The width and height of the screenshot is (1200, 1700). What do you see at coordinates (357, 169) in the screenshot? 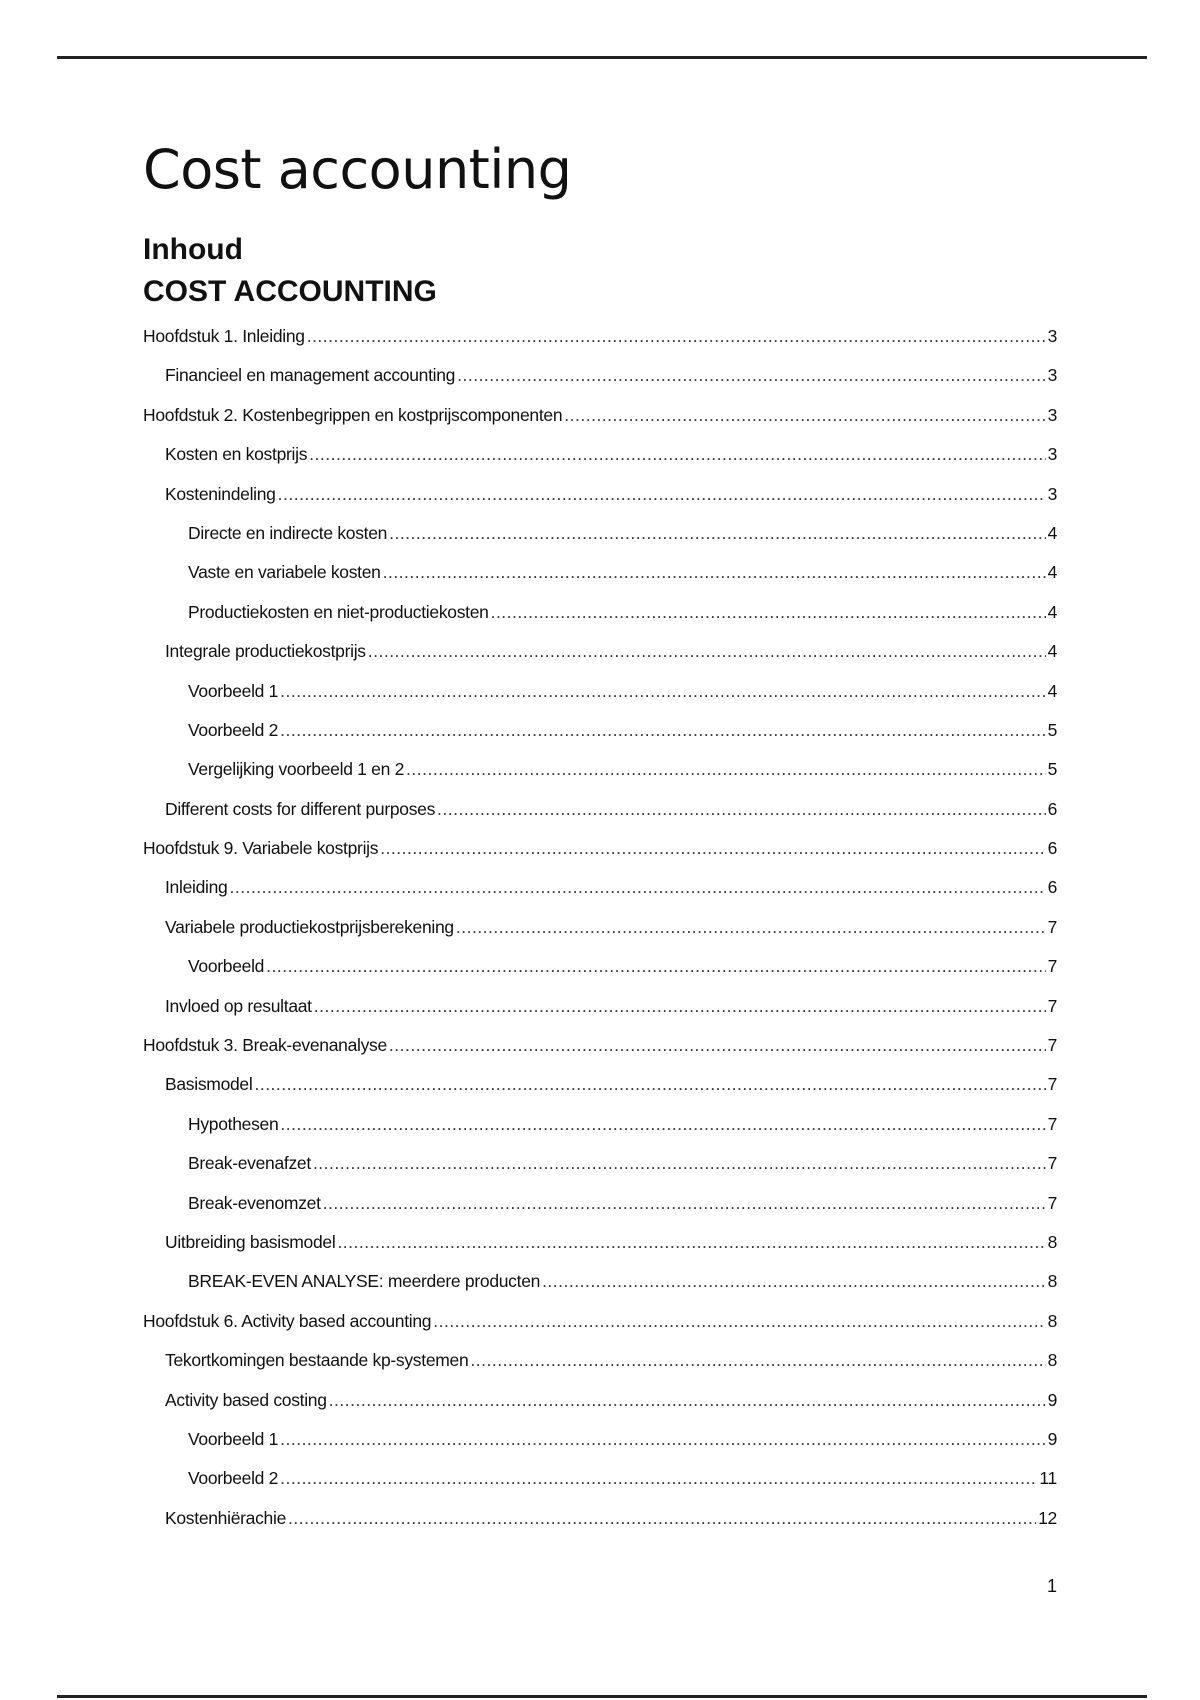
I see `document-title: Cost accounting` at bounding box center [357, 169].